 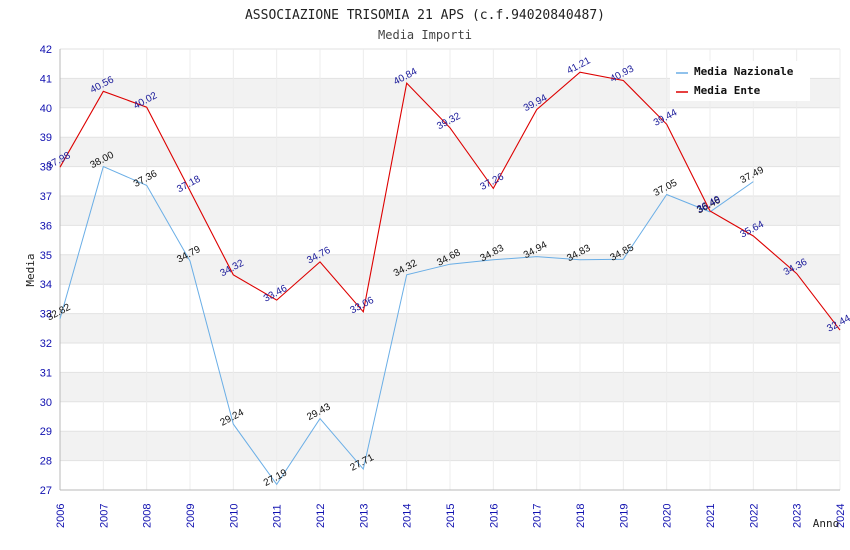 I want to click on y-tick-label: 36, so click(x=46, y=226).